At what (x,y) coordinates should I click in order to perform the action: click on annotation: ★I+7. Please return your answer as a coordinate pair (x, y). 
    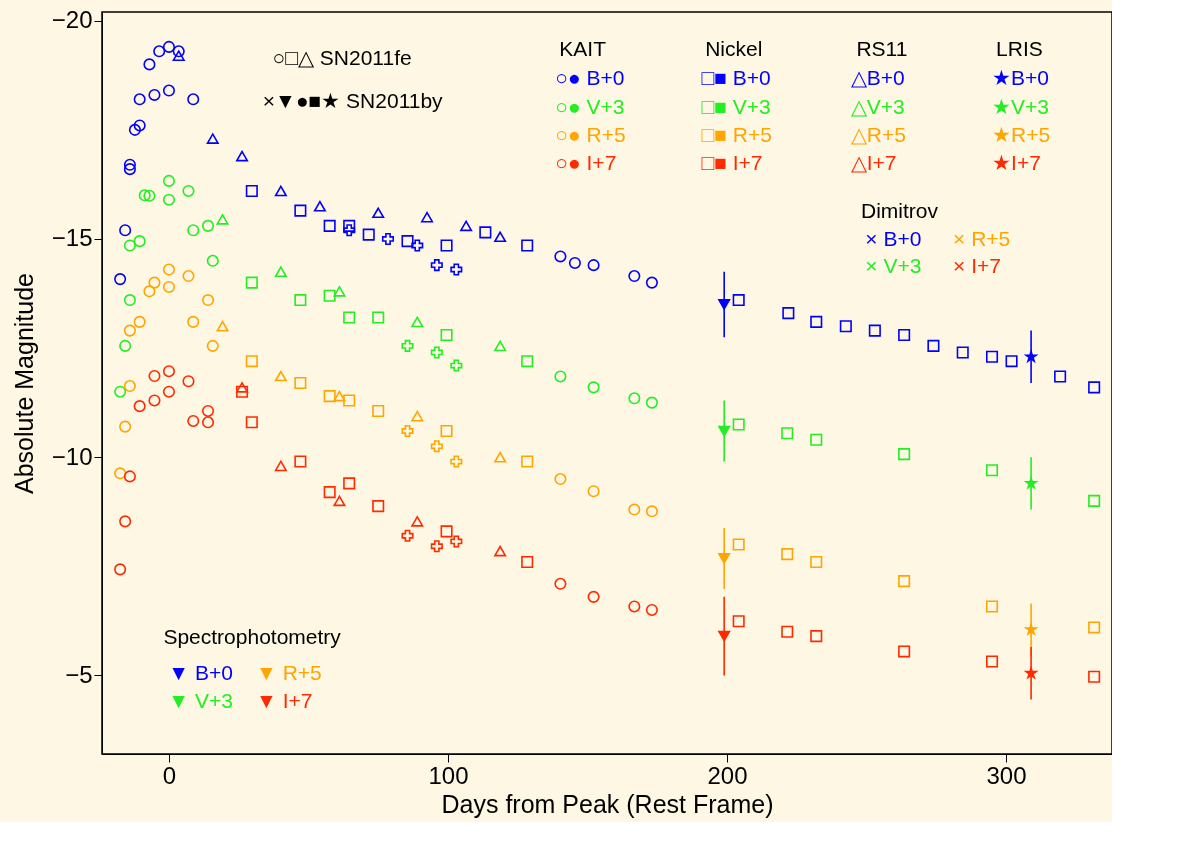
    Looking at the image, I should click on (1016, 162).